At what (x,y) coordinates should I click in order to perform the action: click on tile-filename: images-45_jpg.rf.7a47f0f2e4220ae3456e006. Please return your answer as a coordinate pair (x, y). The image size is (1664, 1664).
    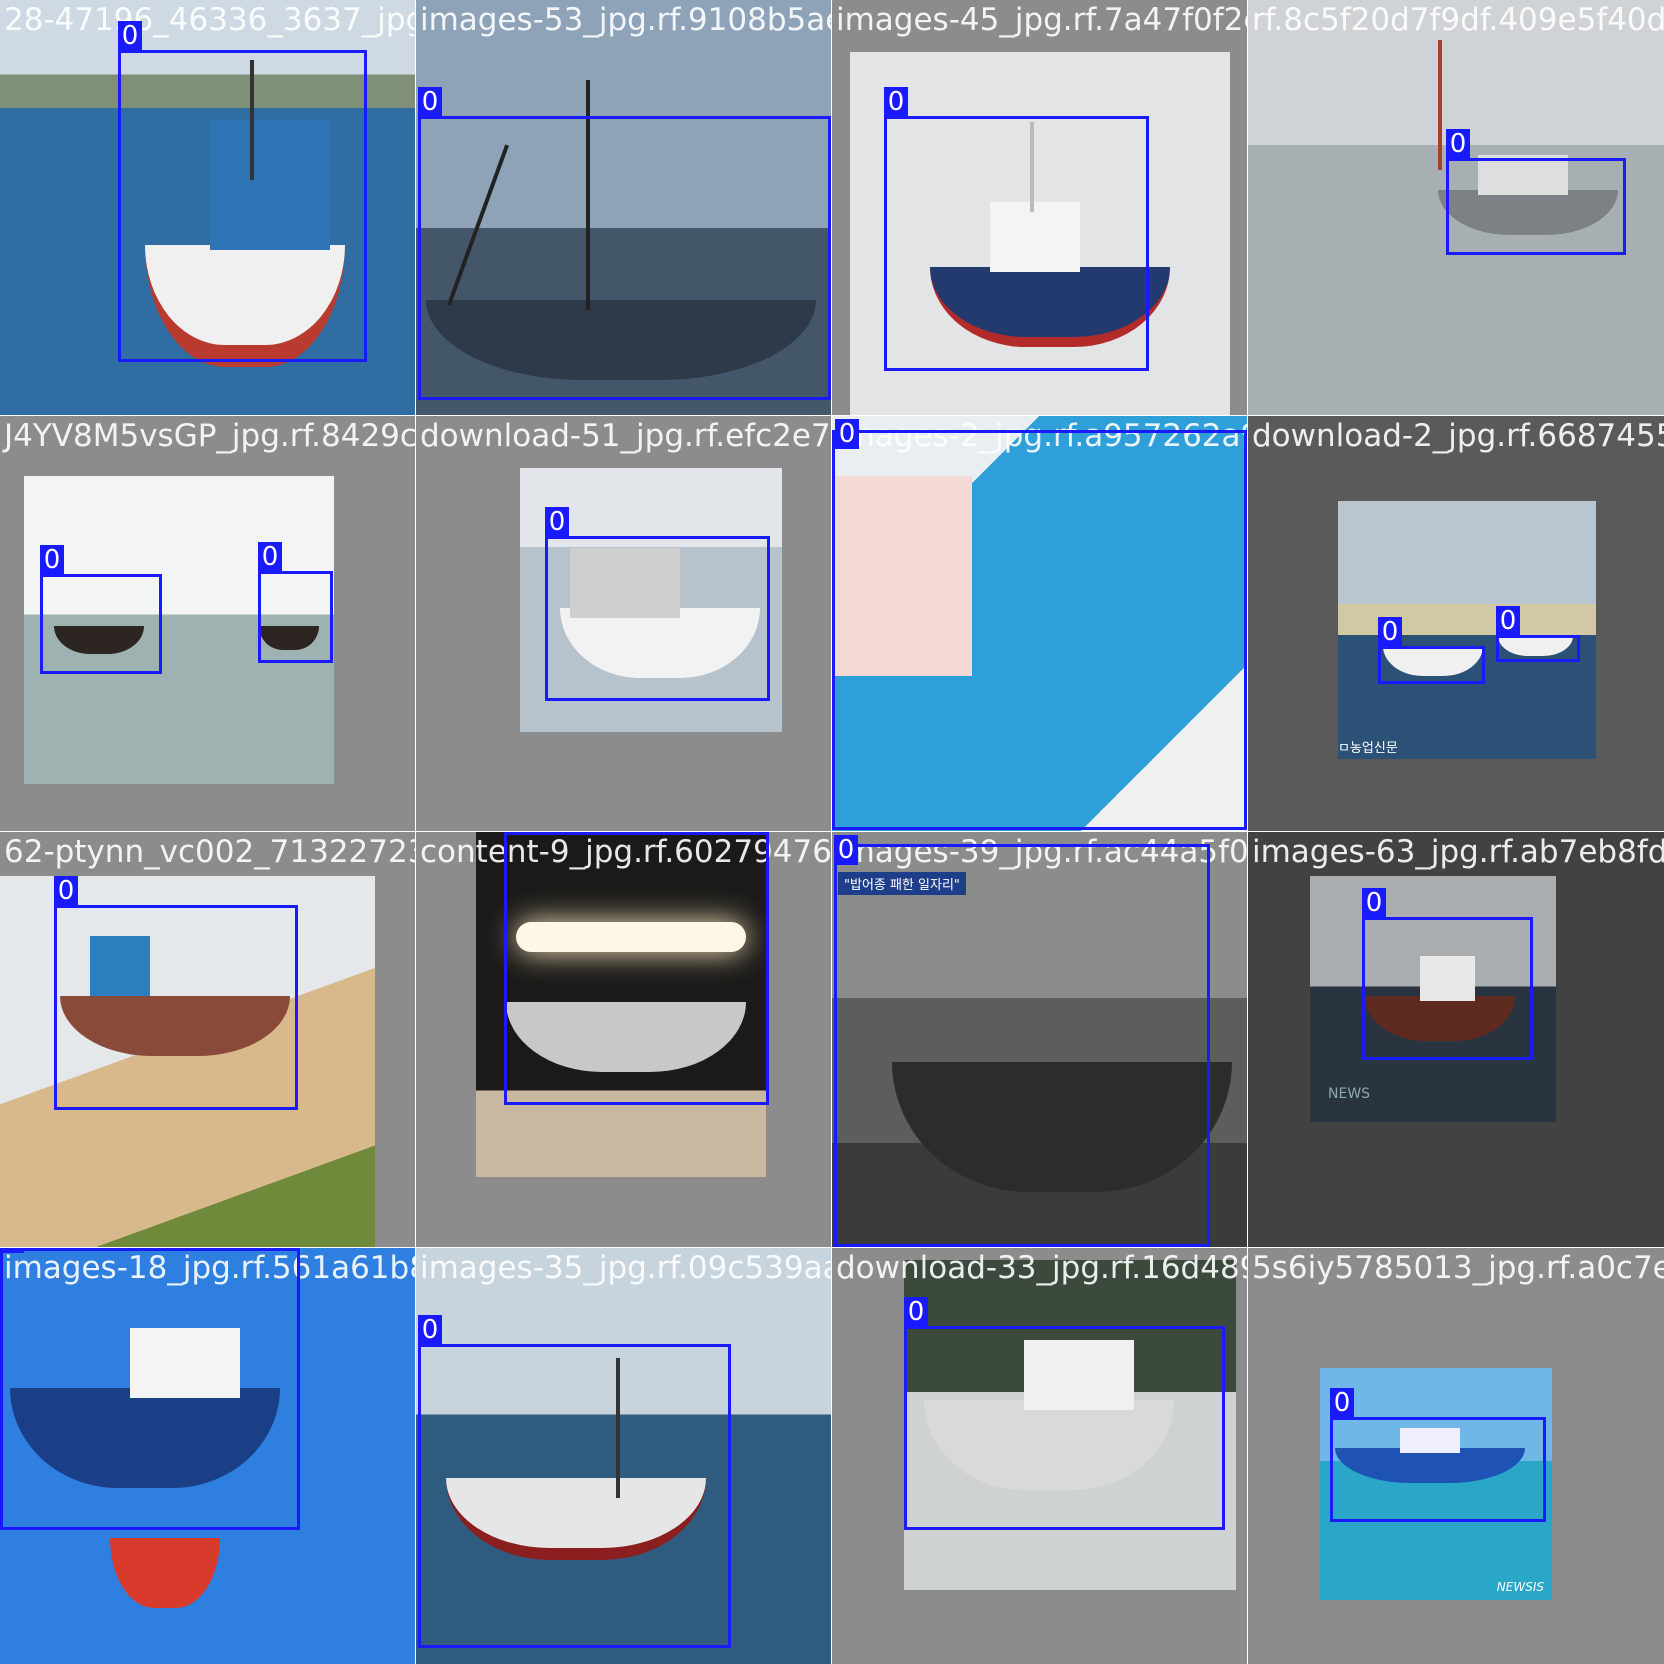
    Looking at the image, I should click on (1041, 20).